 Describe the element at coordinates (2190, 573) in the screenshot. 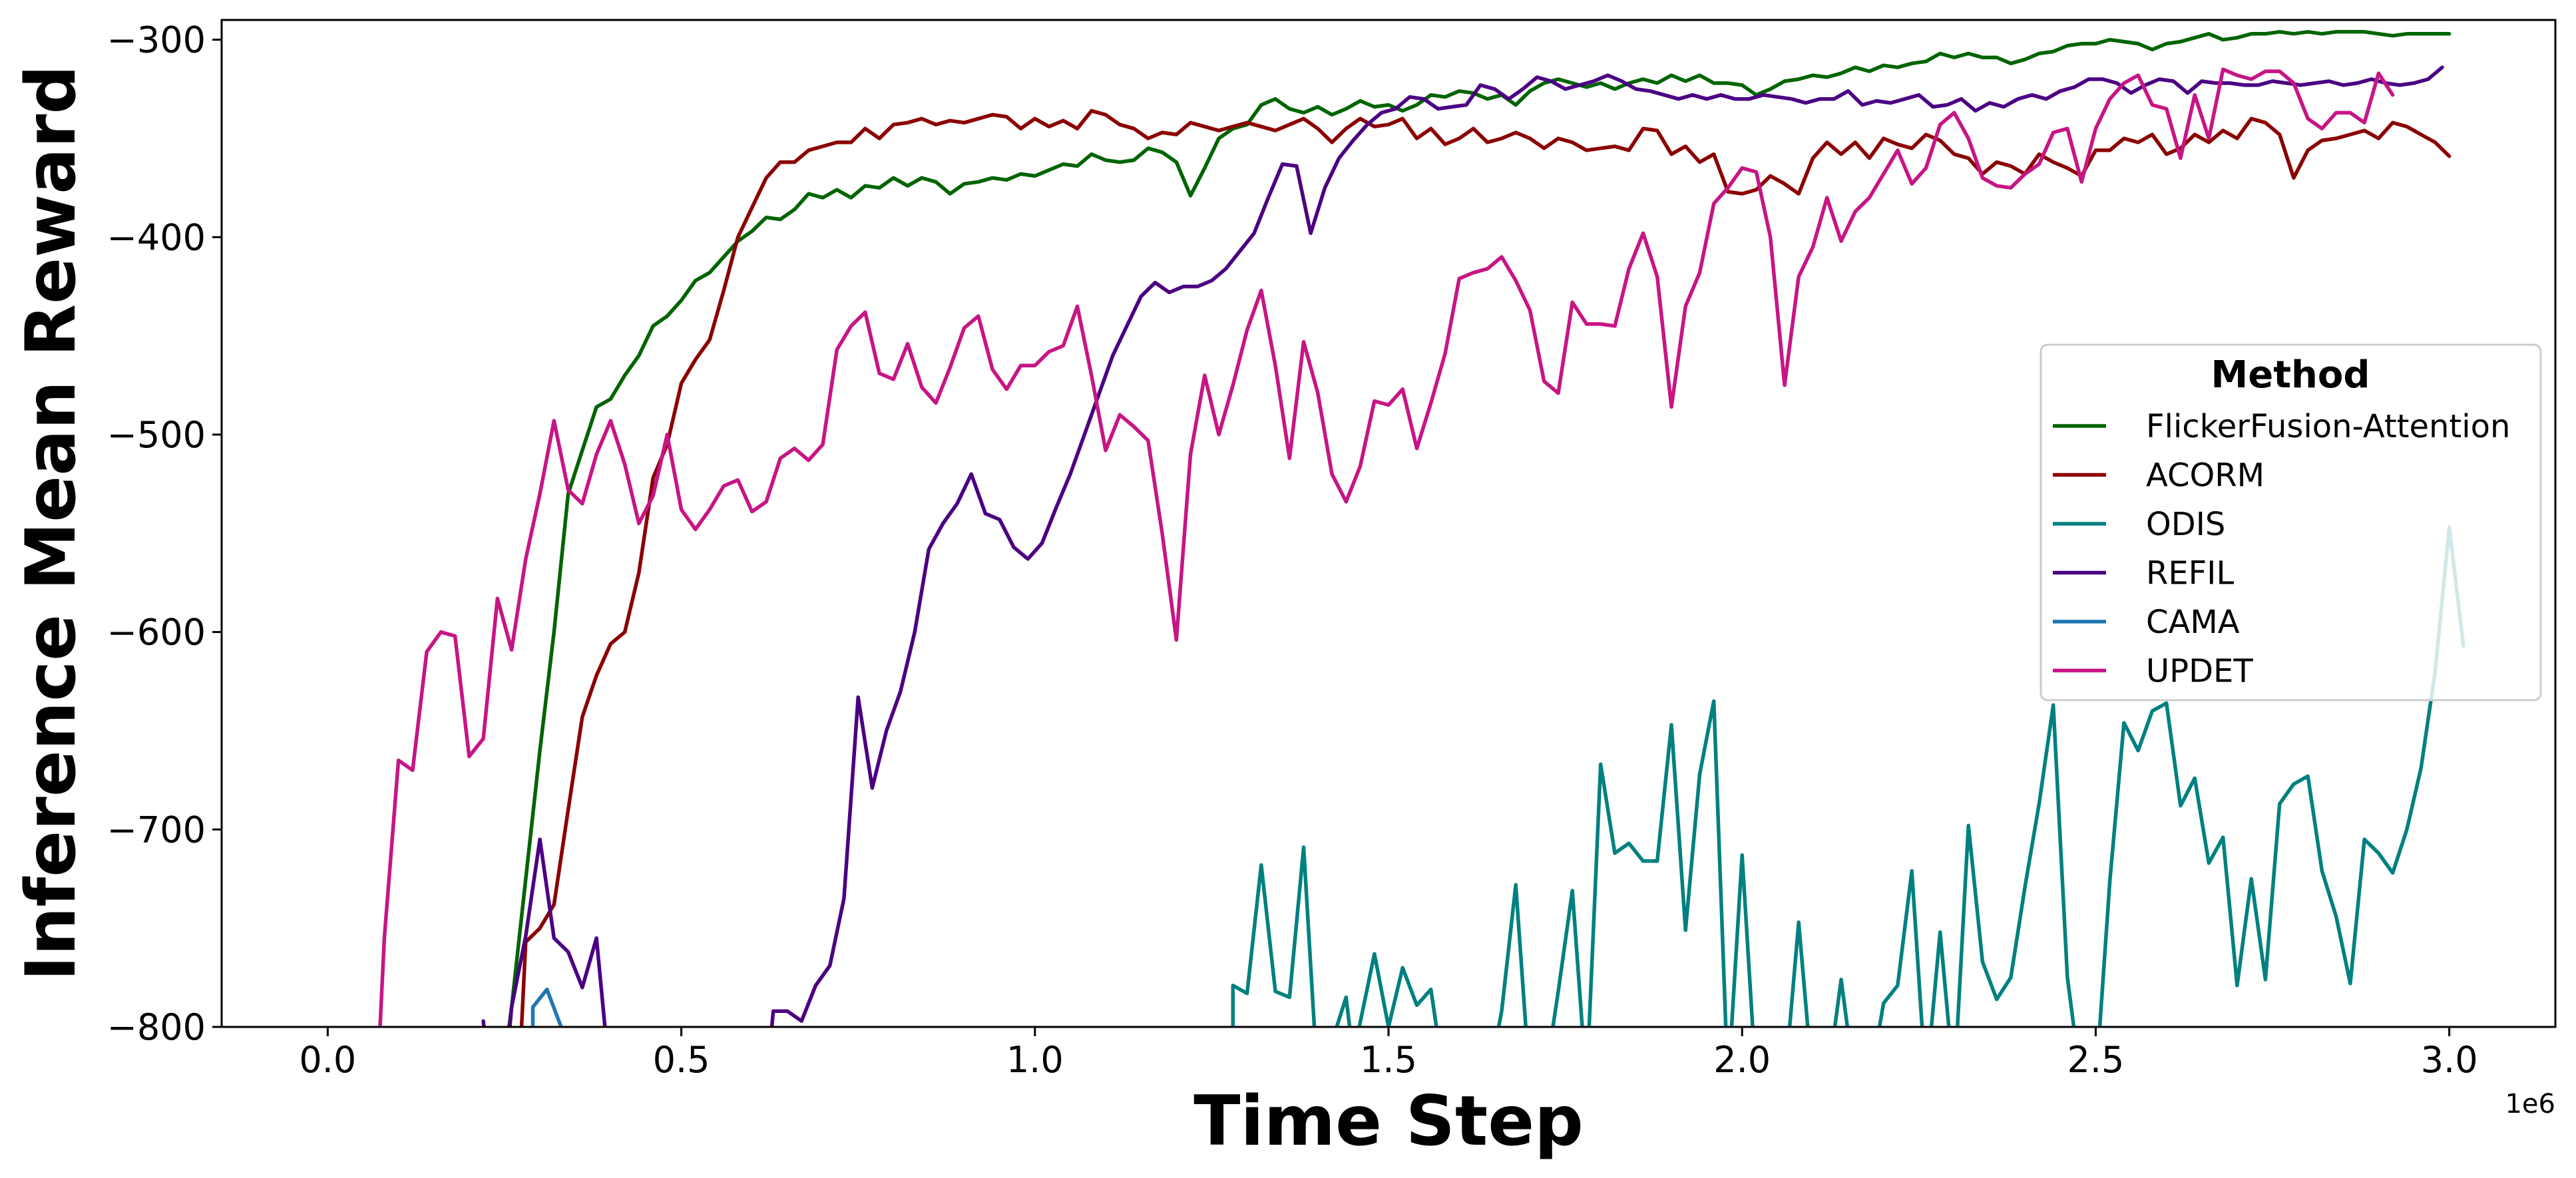

I see `legend-label-3: REFIL` at that location.